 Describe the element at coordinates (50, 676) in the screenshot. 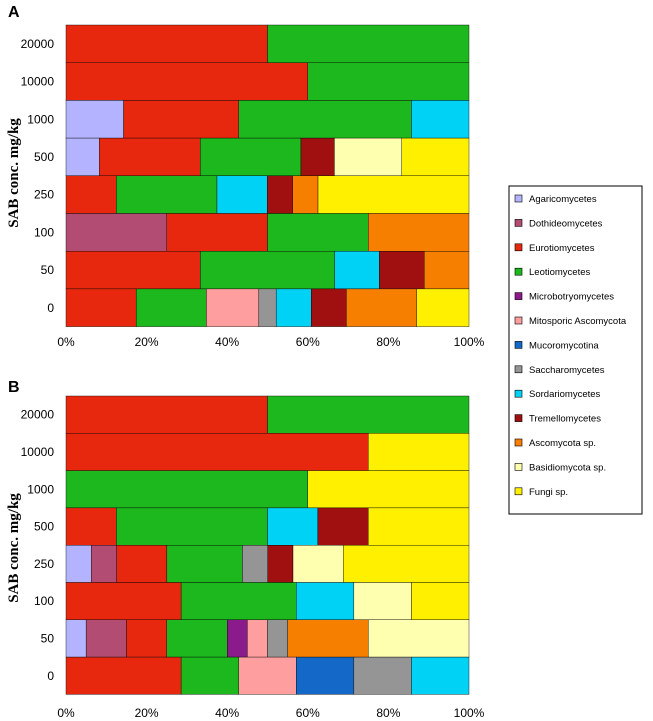

I see `y-tick-label-b: 0` at that location.